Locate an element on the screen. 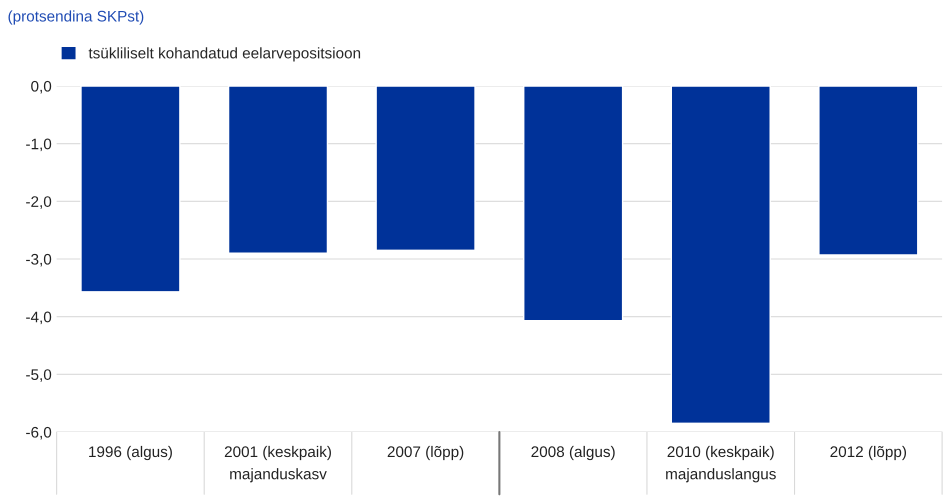 This screenshot has height=500, width=944. chart-subtitle: (protsendina SKPst) is located at coordinates (76, 17).